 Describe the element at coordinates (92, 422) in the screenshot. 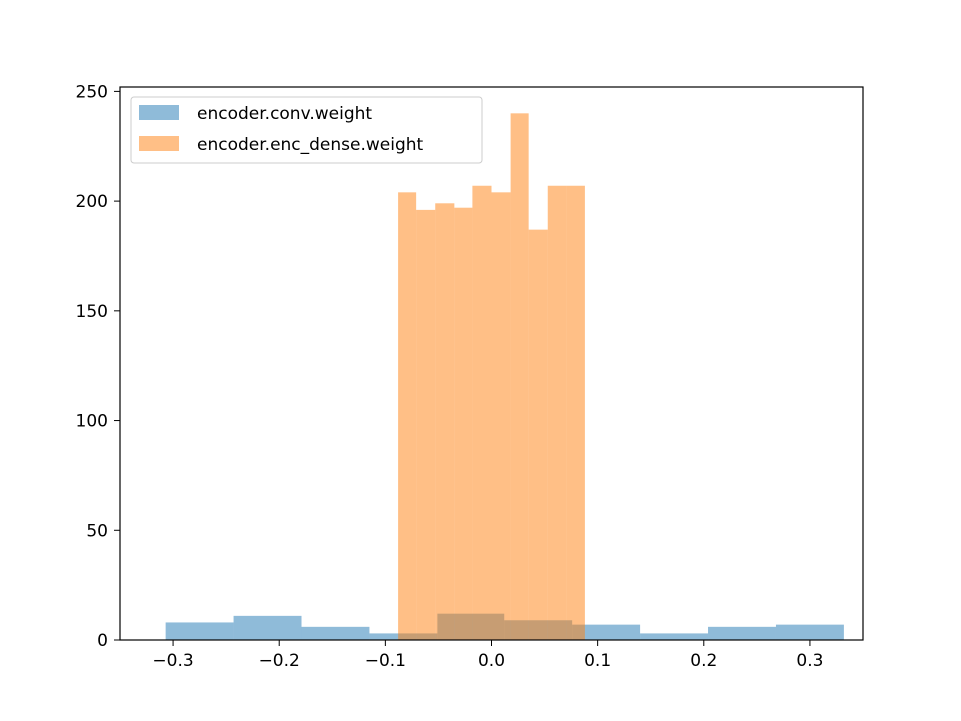

I see `y-tick-label: 100` at that location.